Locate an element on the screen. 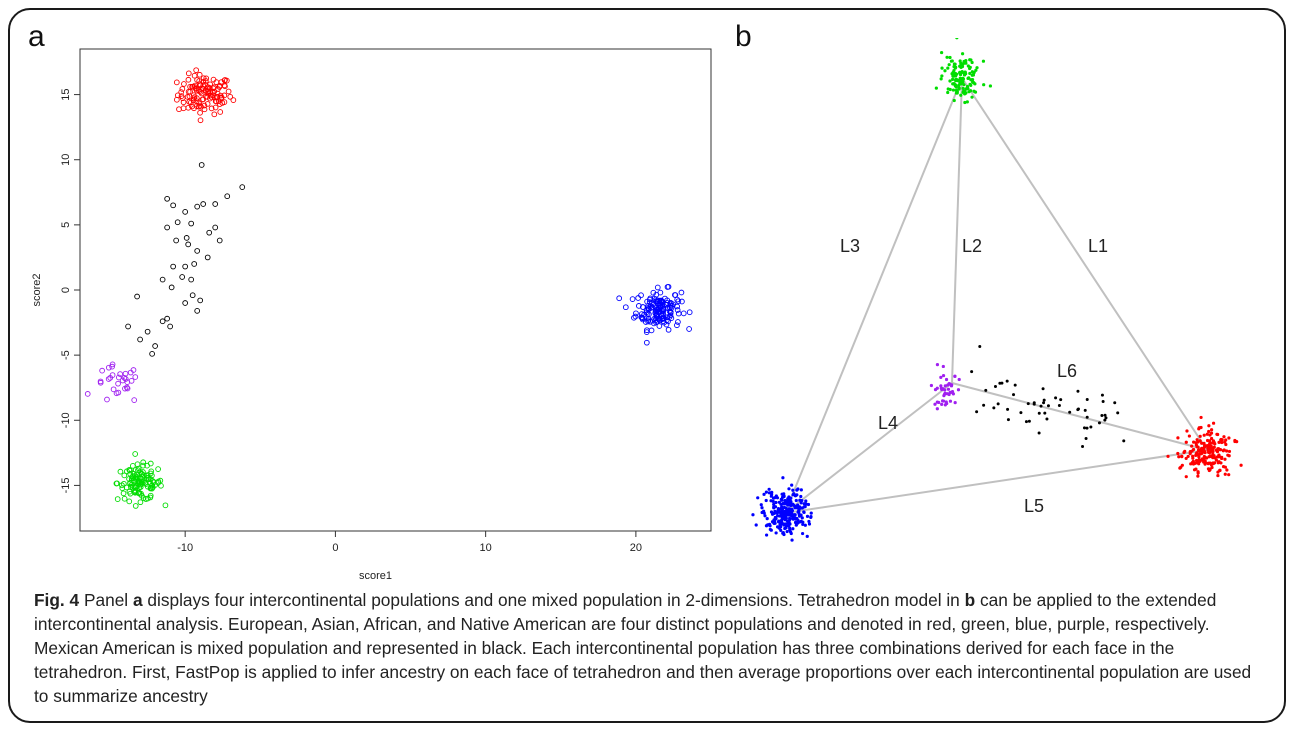 The image size is (1295, 731). caption-label: Fig. 4 is located at coordinates (57, 600).